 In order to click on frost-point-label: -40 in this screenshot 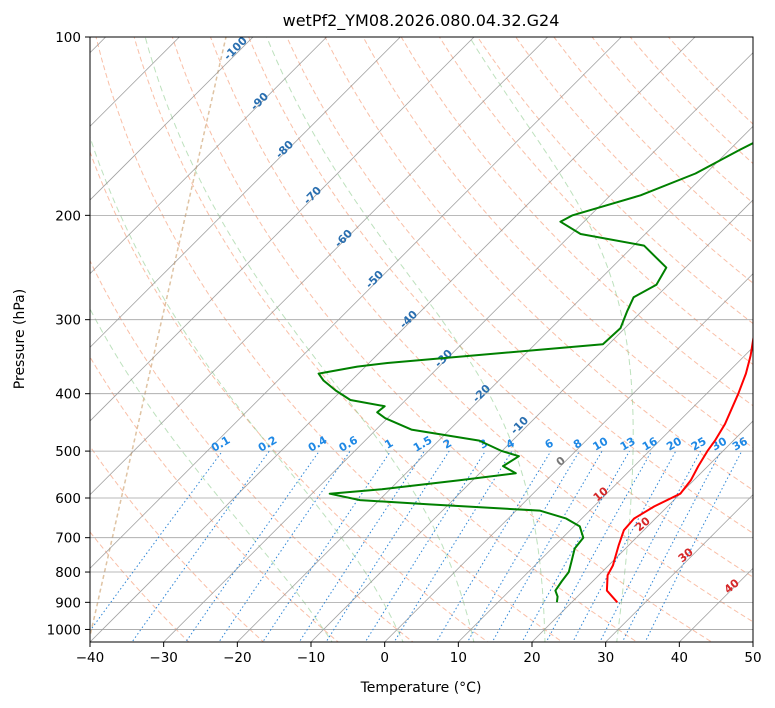, I will do `click(408, 319)`.